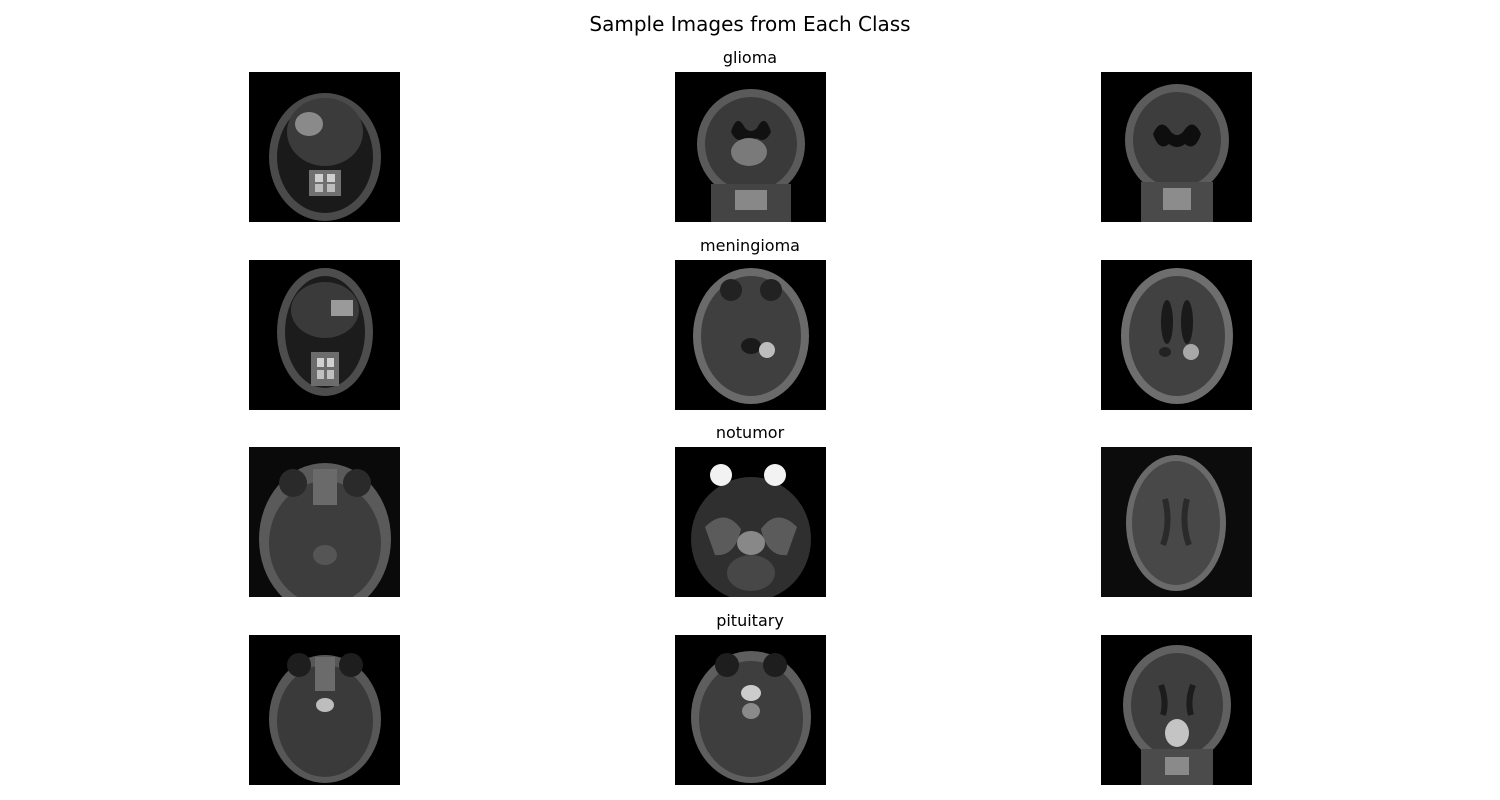 The width and height of the screenshot is (1500, 800). I want to click on figure-title: Sample Images from Each Class, so click(750, 24).